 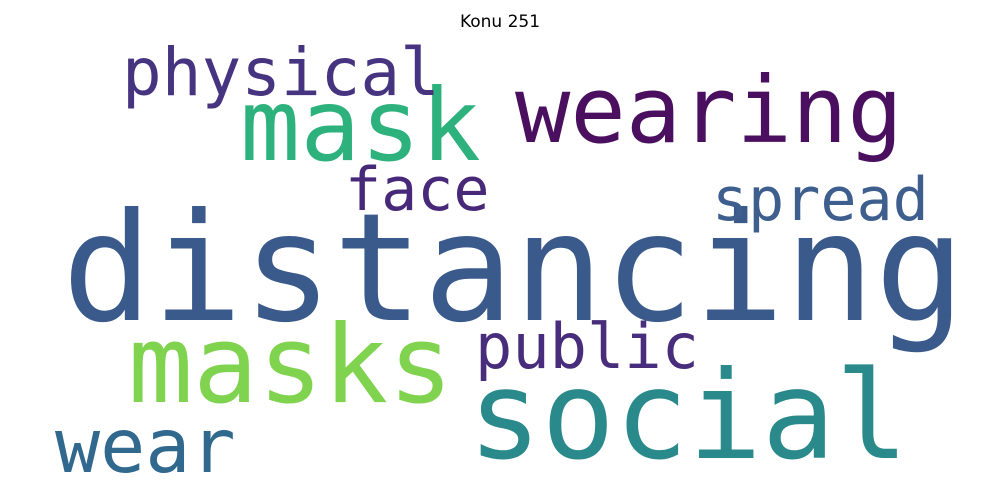 What do you see at coordinates (417, 190) in the screenshot?
I see `word-face: face` at bounding box center [417, 190].